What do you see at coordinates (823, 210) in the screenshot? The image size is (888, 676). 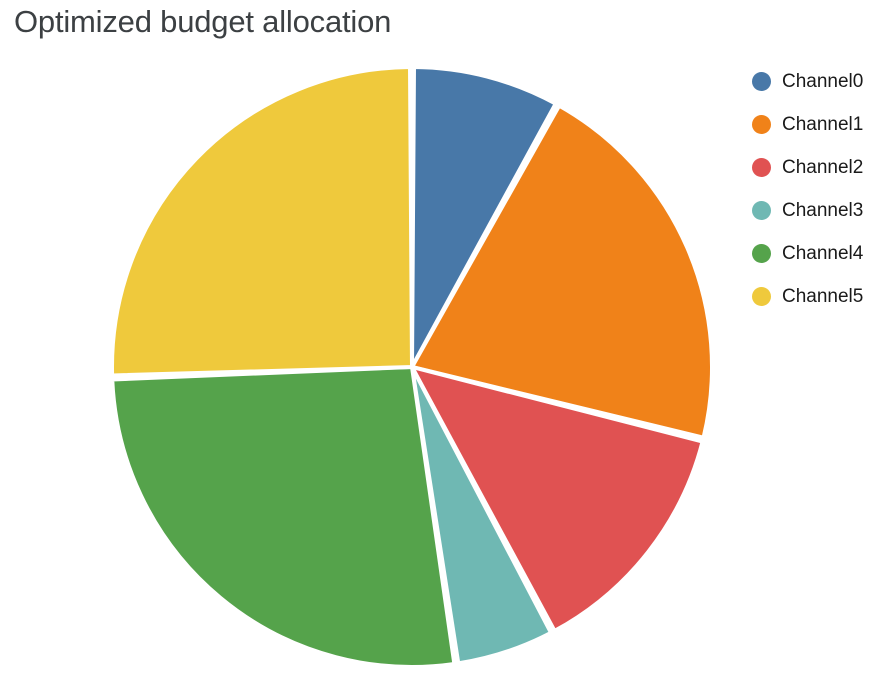 I see `legend-label: Channel3` at bounding box center [823, 210].